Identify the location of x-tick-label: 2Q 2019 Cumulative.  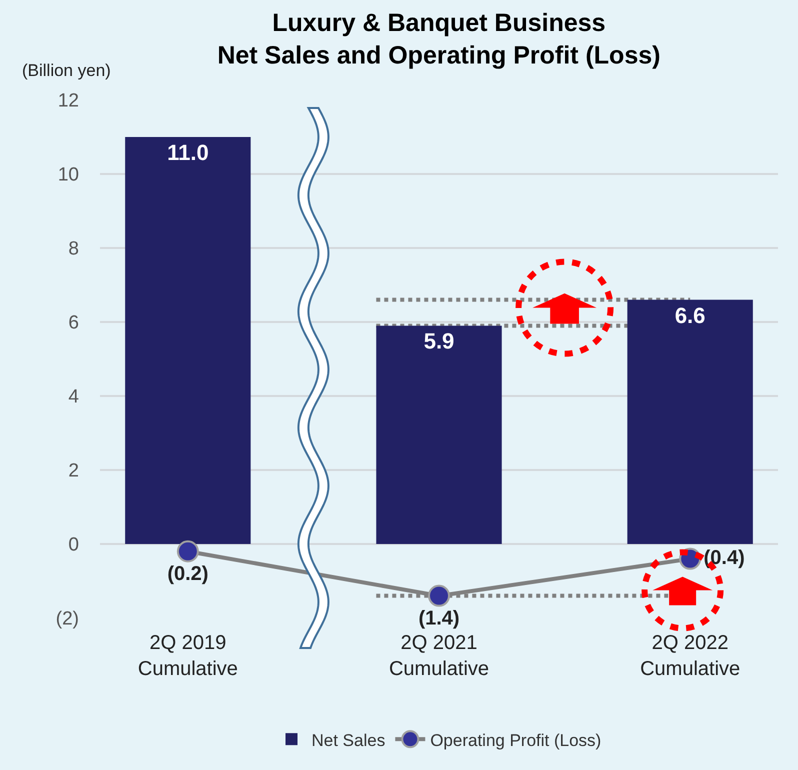
(188, 656).